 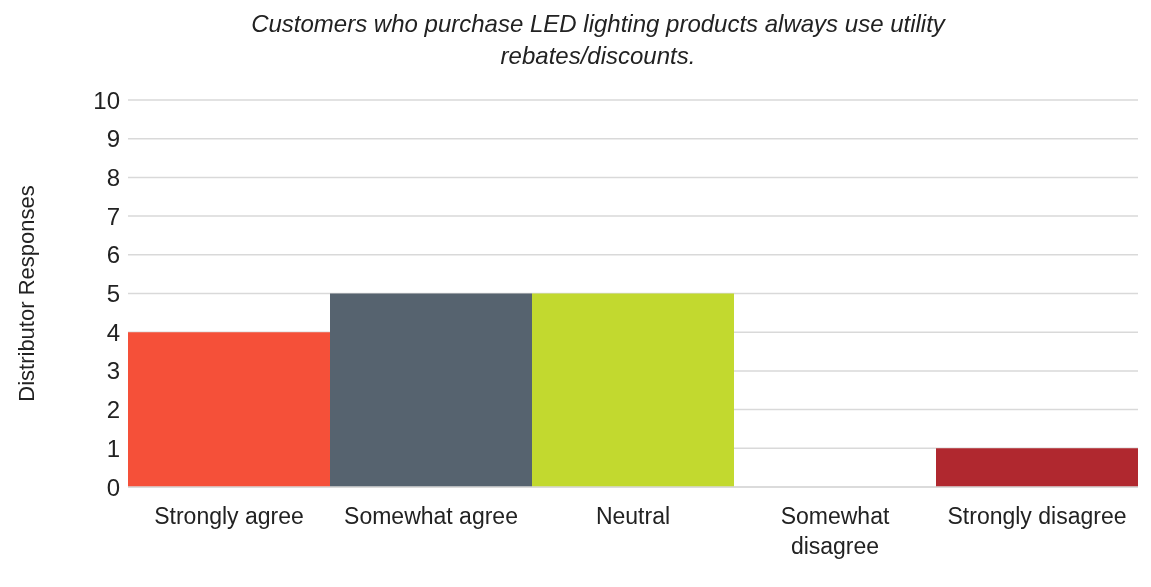 What do you see at coordinates (113, 448) in the screenshot?
I see `y-tick-label: 1` at bounding box center [113, 448].